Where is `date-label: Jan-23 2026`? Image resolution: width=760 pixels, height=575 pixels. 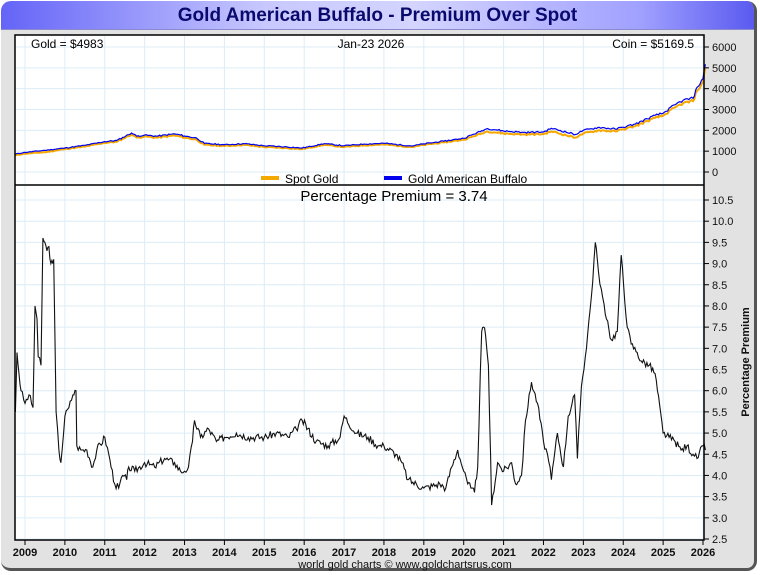 date-label: Jan-23 2026 is located at coordinates (371, 44).